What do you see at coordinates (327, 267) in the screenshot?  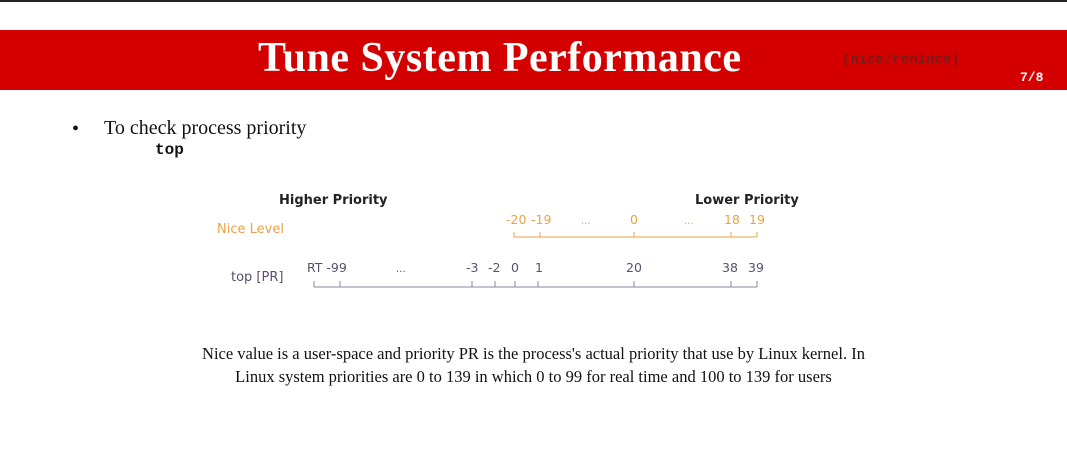 I see `pr-tick-label: RT -99` at bounding box center [327, 267].